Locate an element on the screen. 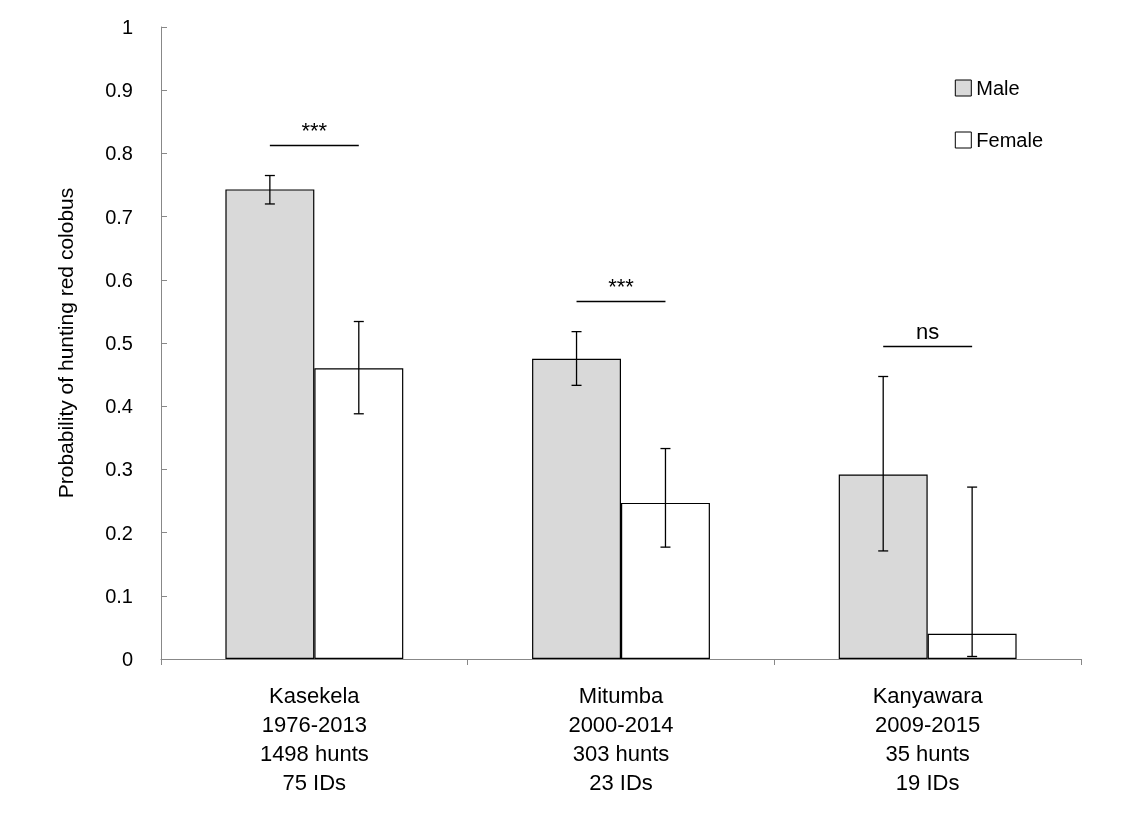 This screenshot has height=825, width=1135. legend-label: Female is located at coordinates (1010, 140).